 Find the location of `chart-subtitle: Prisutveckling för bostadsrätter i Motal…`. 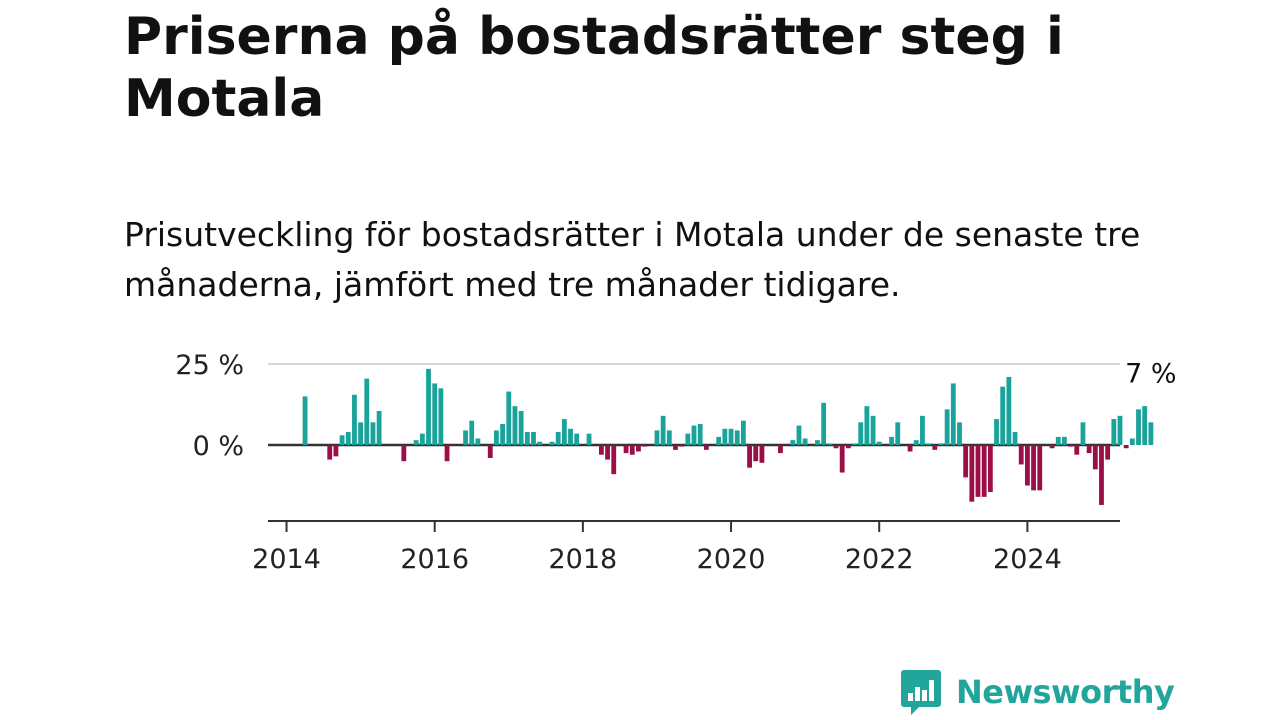

chart-subtitle: Prisutveckling för bostadsrätter i Motal… is located at coordinates (632, 259).